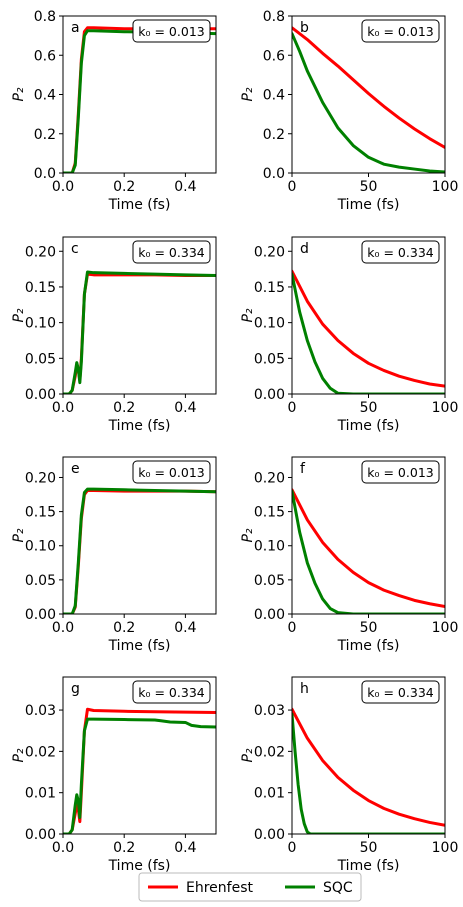 The height and width of the screenshot is (907, 463). I want to click on y-tick-label-c: 0.20, so click(40, 252).